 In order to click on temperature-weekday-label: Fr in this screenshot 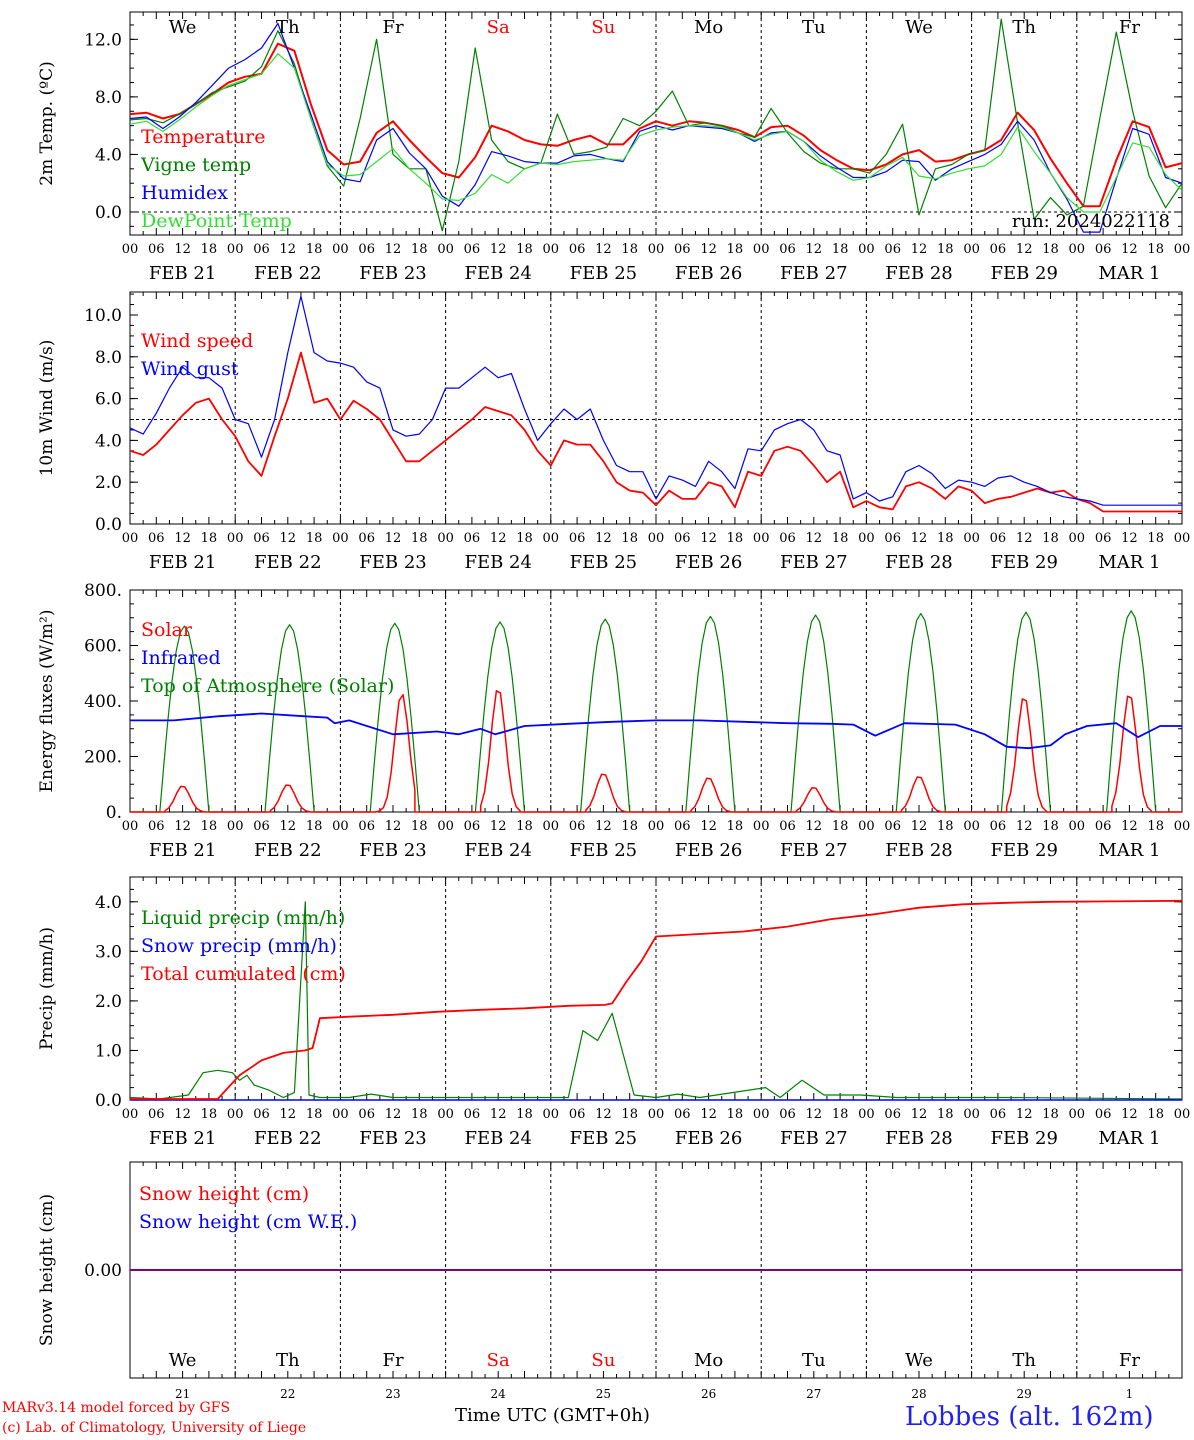, I will do `click(392, 27)`.